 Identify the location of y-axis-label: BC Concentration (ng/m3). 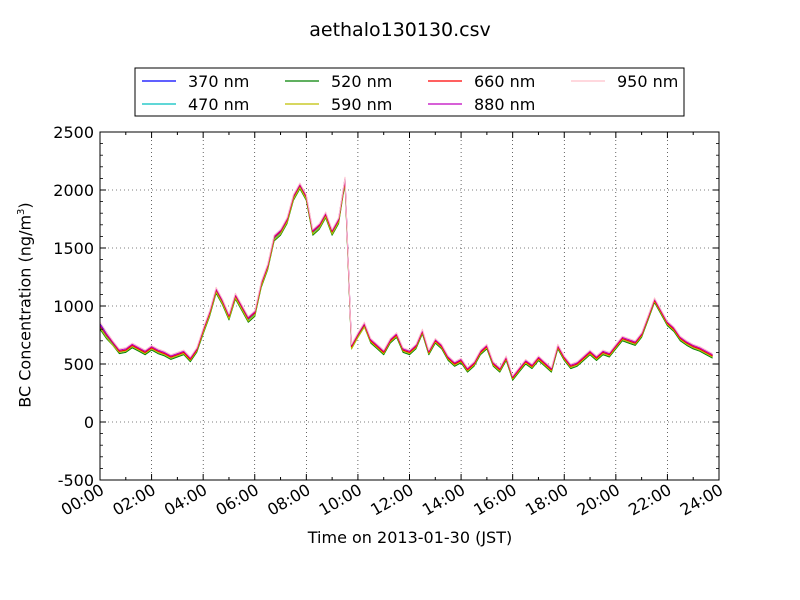
(25, 305).